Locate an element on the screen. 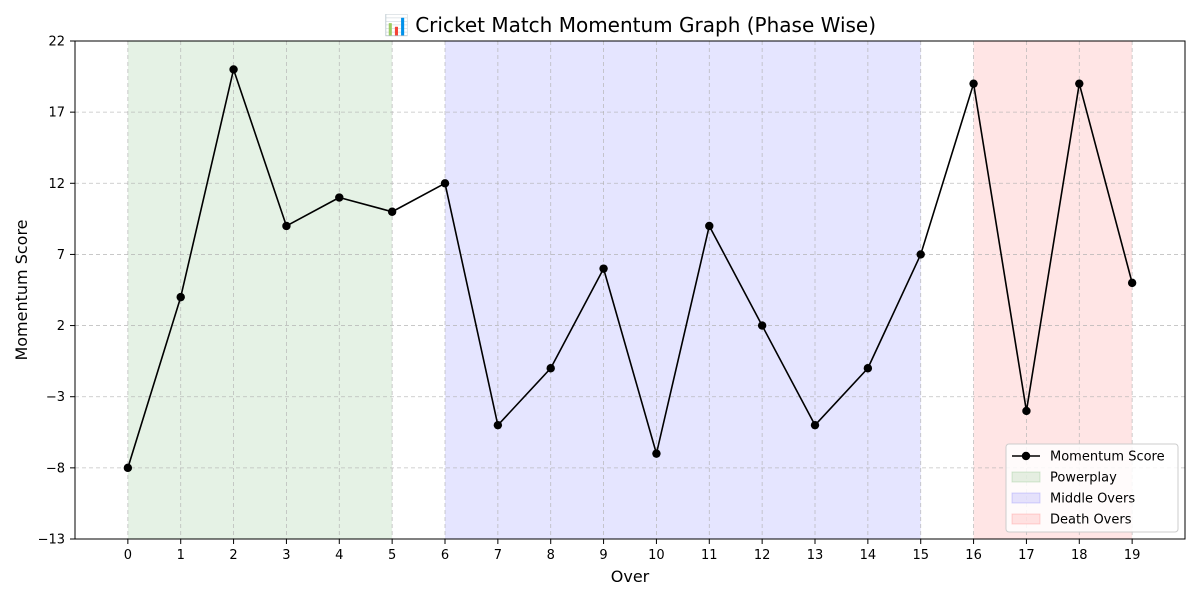  x-tick-label: 6 is located at coordinates (445, 555).